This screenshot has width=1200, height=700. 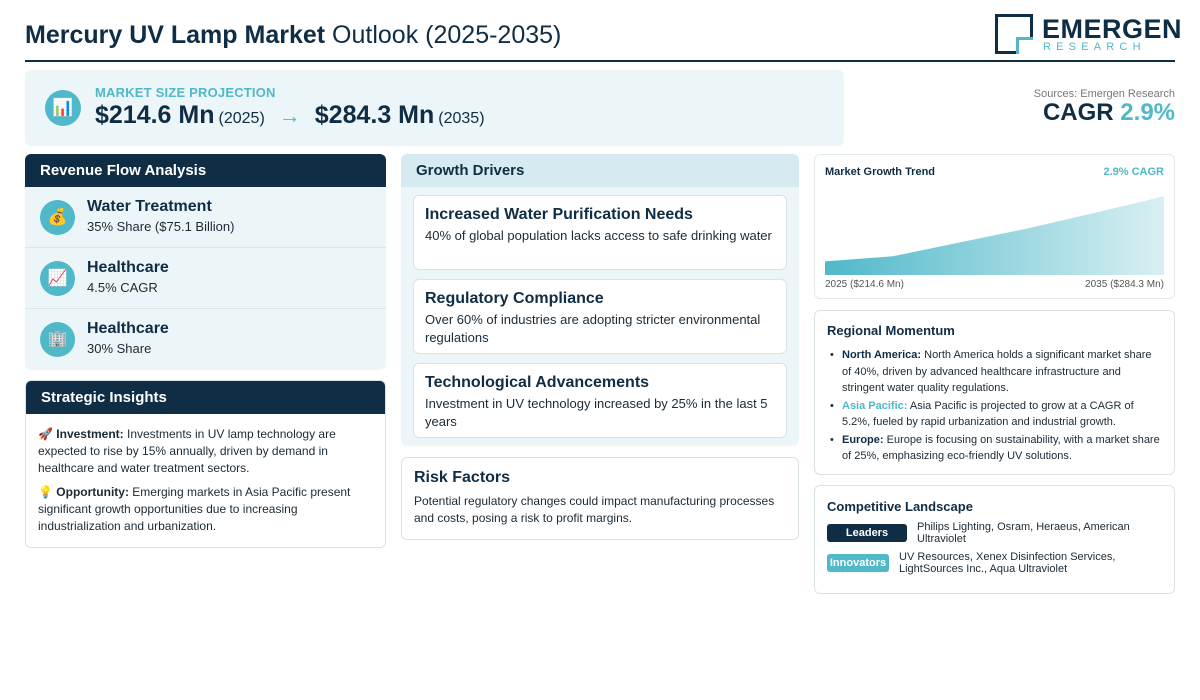 What do you see at coordinates (241, 118) in the screenshot?
I see `start-year: (2025)` at bounding box center [241, 118].